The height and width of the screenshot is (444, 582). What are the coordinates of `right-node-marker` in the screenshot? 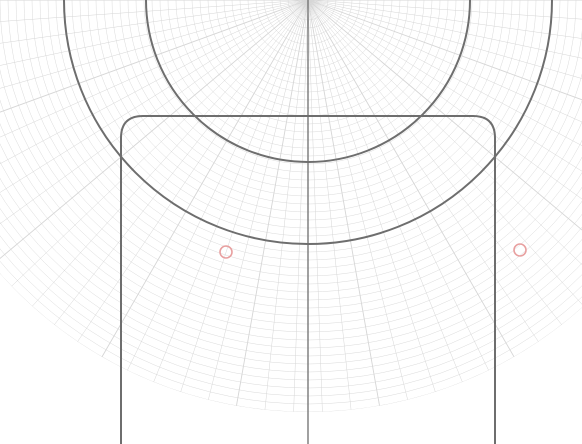 It's located at (520, 250).